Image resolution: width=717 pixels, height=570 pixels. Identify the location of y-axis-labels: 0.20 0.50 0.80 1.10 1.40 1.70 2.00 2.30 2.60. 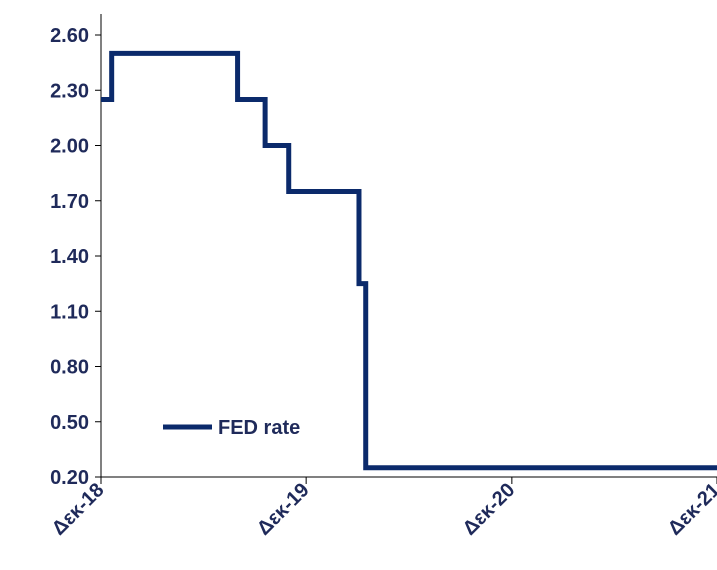
(69, 257).